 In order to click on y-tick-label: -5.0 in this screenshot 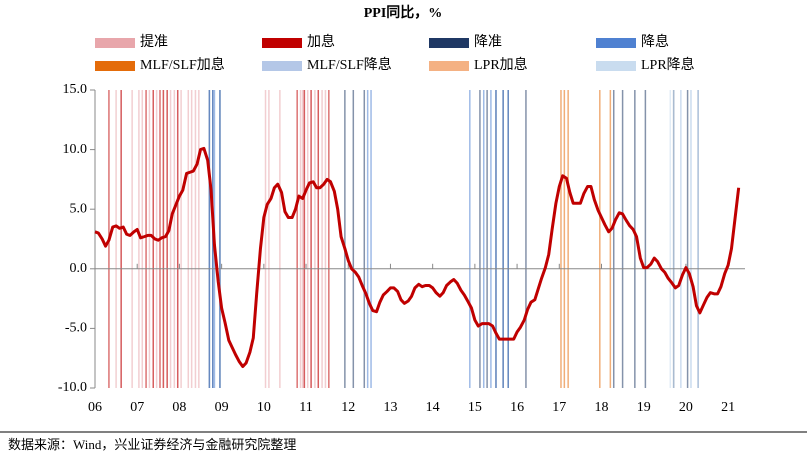, I will do `click(76, 328)`.